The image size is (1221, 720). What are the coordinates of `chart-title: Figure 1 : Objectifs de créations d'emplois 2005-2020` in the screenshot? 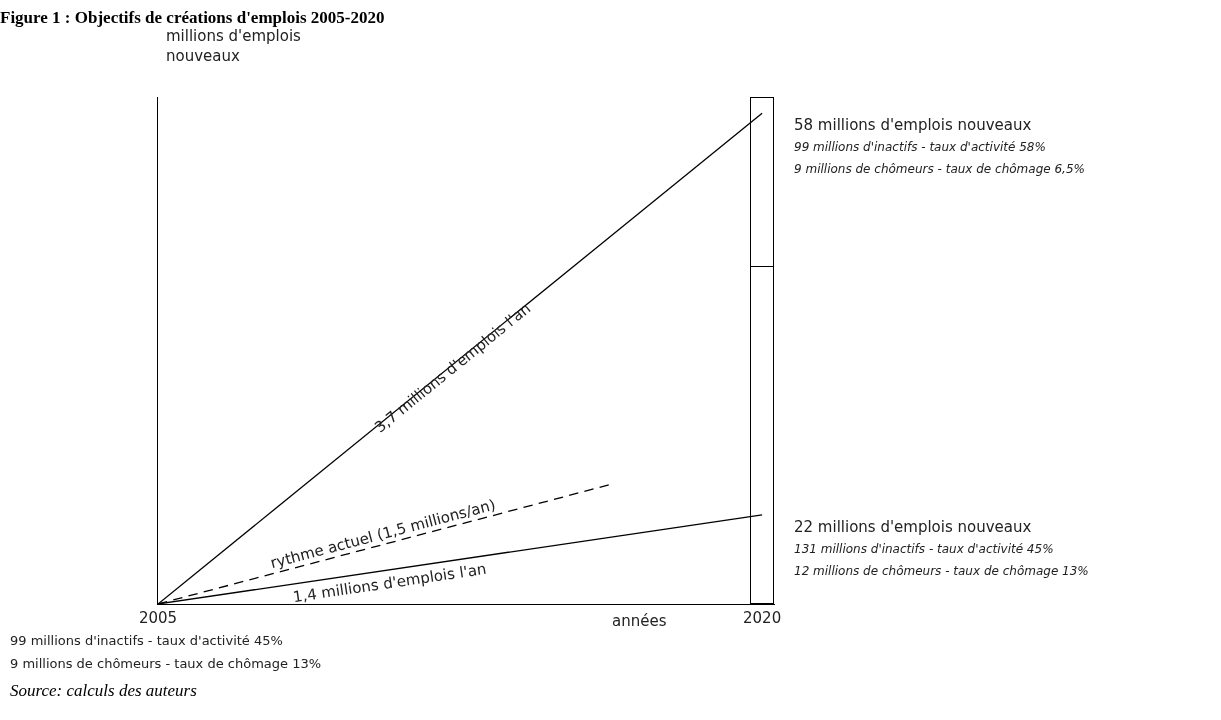 It's located at (192, 17).